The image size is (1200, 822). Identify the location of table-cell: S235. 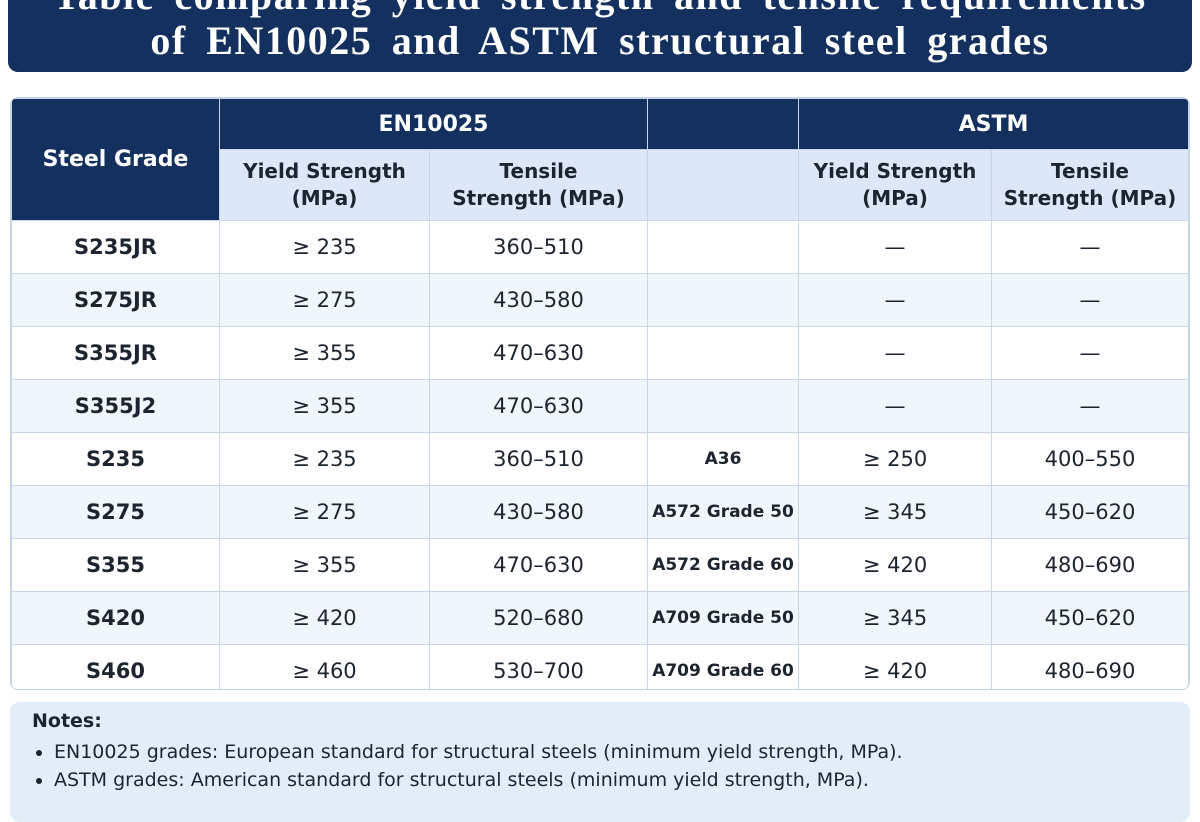
(115, 459).